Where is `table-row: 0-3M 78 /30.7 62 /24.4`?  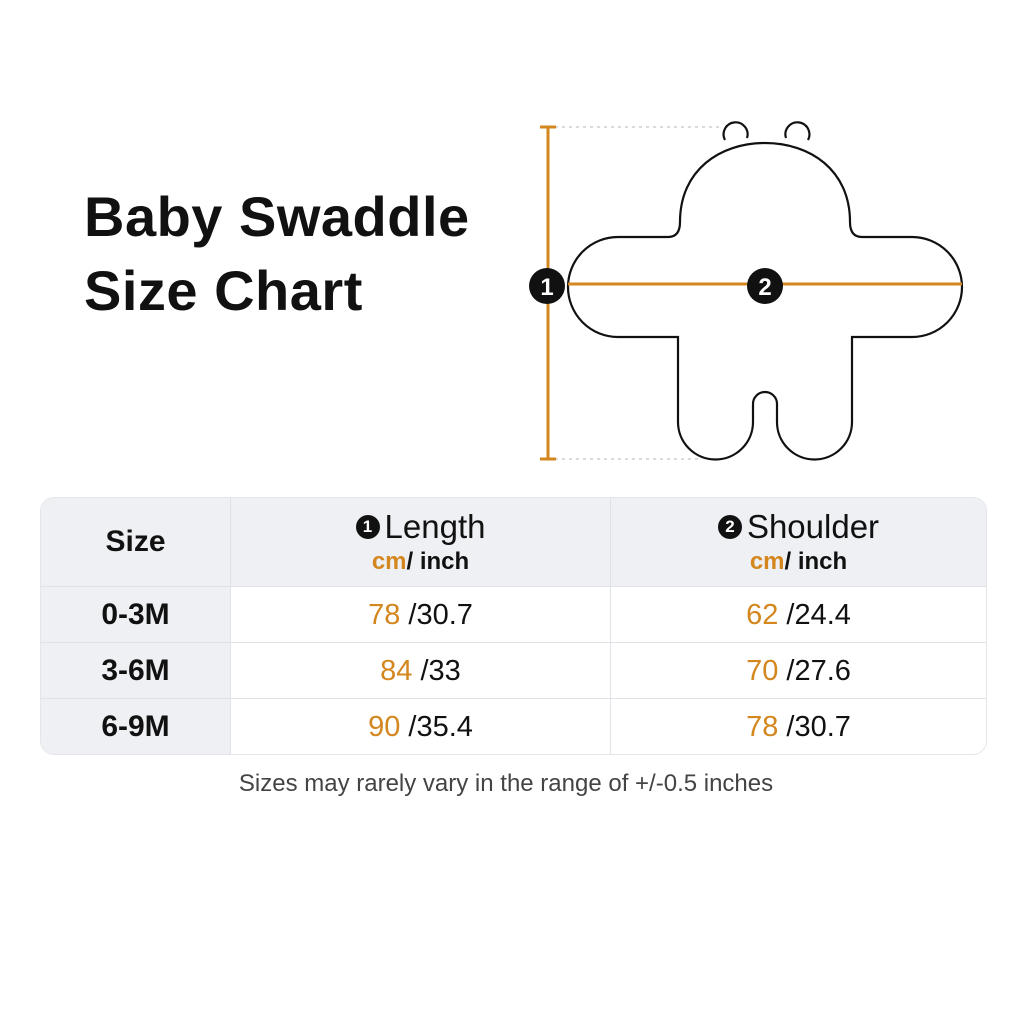
table-row: 0-3M 78 /30.7 62 /24.4 is located at coordinates (513, 614).